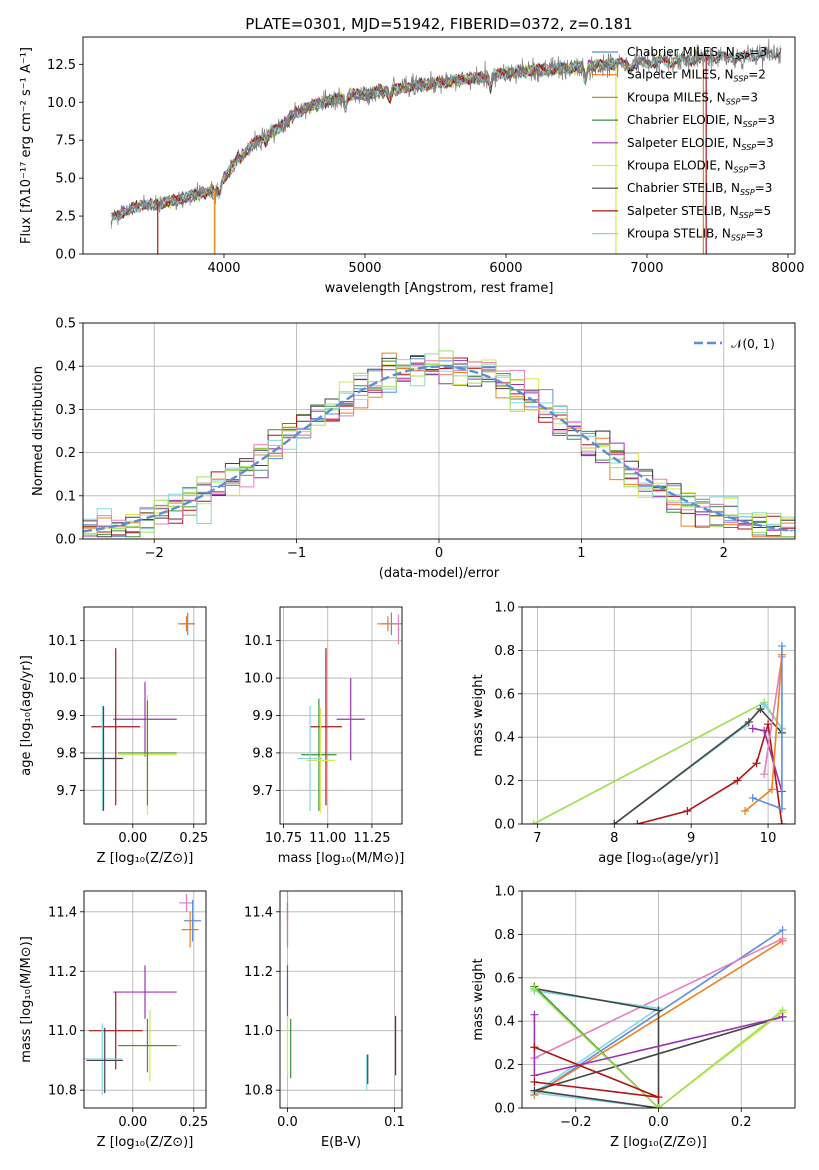 The image size is (819, 1170). I want to click on y-tick-label: 11.0, so click(258, 1031).